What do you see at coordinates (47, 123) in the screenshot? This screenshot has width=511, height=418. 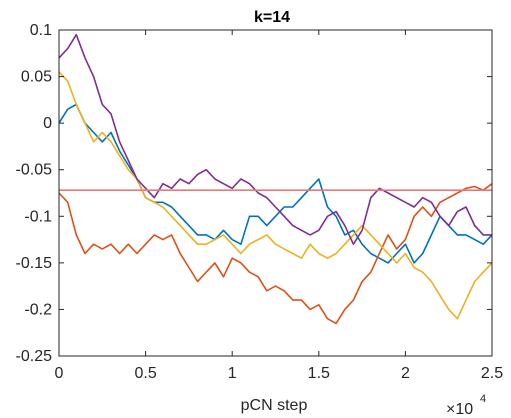 I see `y-tick-label: 0` at bounding box center [47, 123].